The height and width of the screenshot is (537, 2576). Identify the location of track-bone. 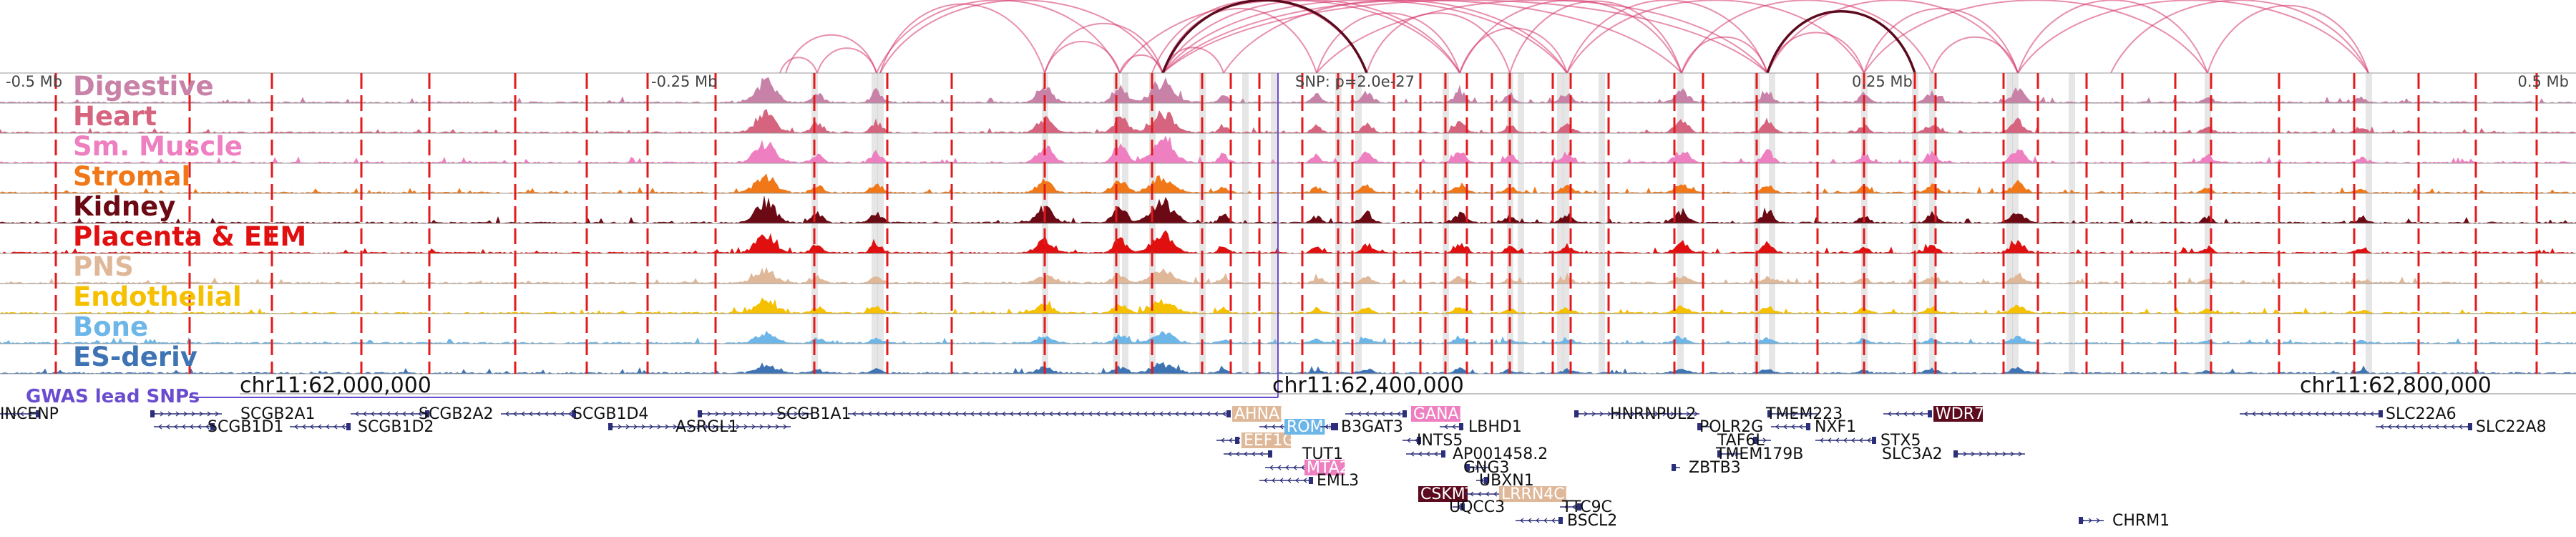
(1288, 328).